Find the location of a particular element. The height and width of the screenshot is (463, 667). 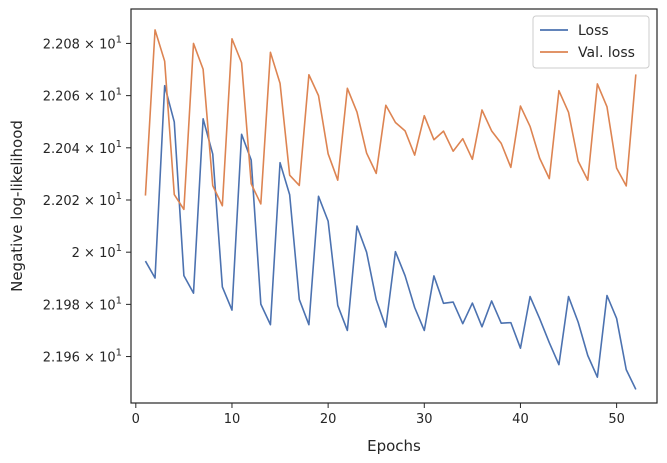

x-axis-label: Epochs is located at coordinates (394, 446).